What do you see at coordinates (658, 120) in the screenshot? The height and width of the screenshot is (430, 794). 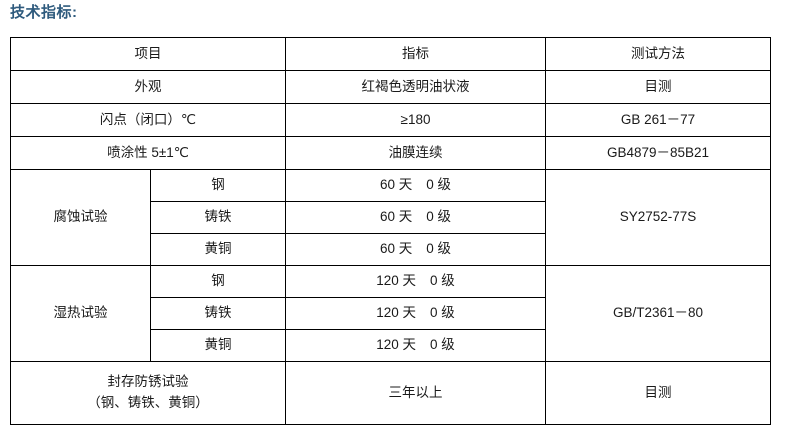 I see `cell-method-flashpoint: GB 261－77` at bounding box center [658, 120].